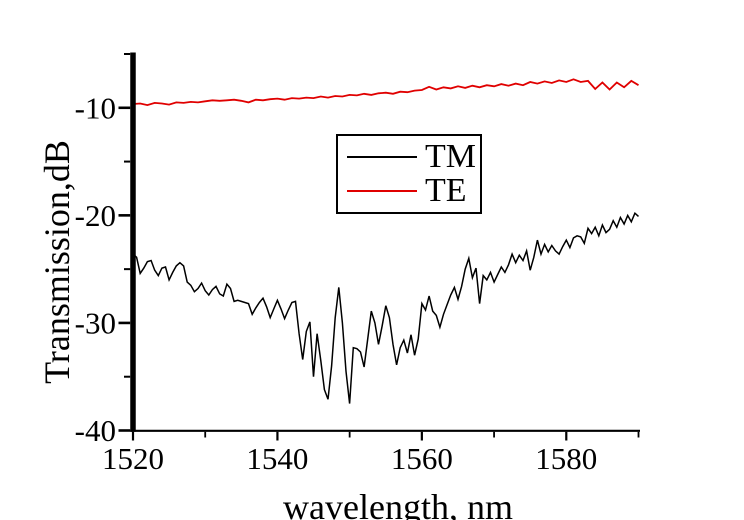  I want to click on legend: TM TE, so click(409, 174).